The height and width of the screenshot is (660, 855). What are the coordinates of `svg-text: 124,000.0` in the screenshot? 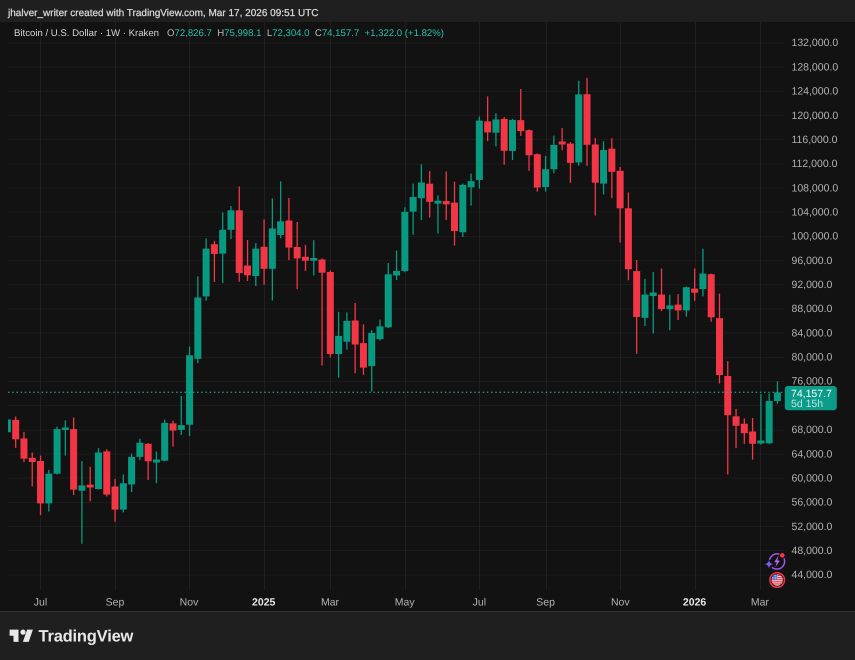 It's located at (815, 92).